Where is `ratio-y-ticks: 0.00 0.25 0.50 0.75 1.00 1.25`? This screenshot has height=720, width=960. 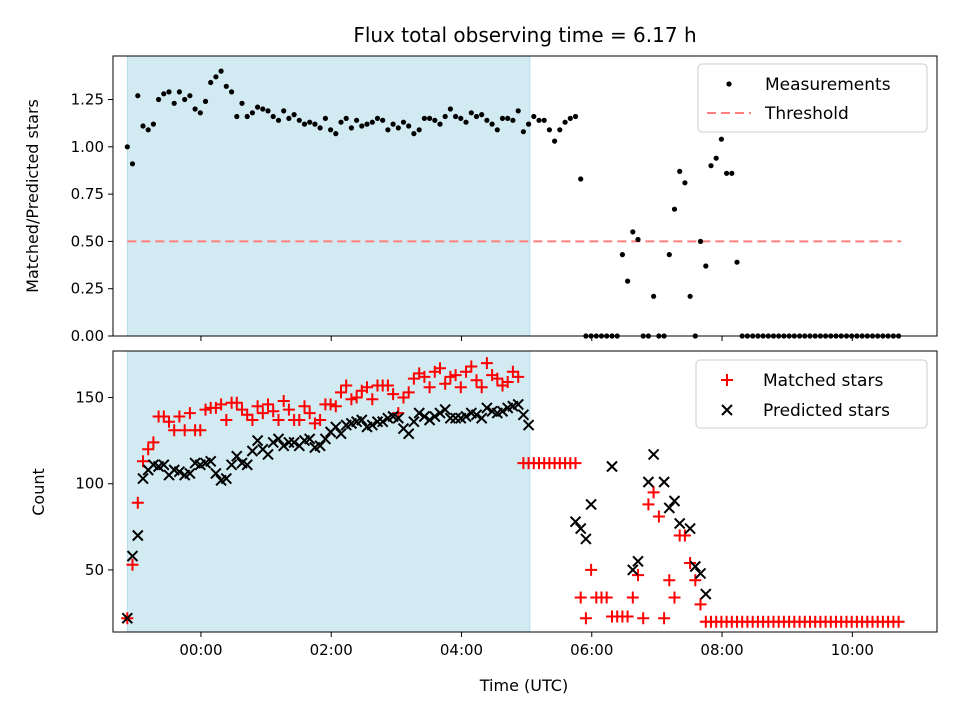 ratio-y-ticks: 0.00 0.25 0.50 0.75 1.00 1.25 is located at coordinates (92, 218).